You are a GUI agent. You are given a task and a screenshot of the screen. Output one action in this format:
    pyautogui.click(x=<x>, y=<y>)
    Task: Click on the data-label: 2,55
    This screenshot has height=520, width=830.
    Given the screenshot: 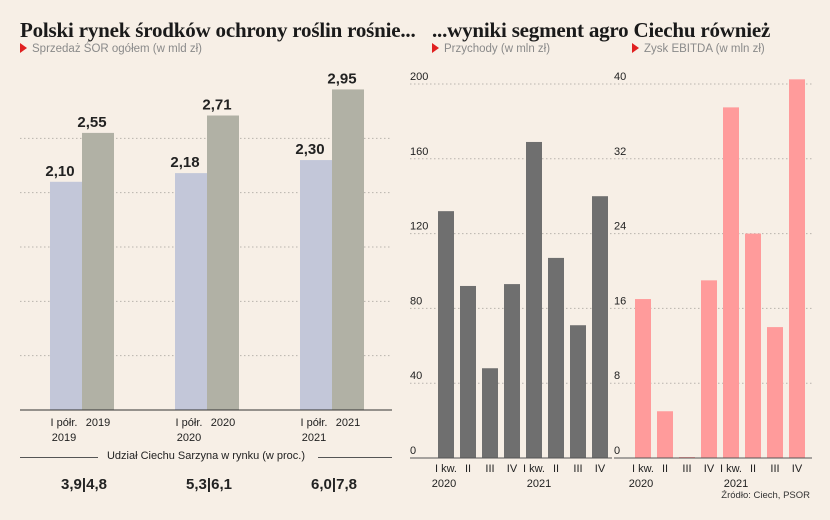 What is the action you would take?
    pyautogui.click(x=91, y=122)
    